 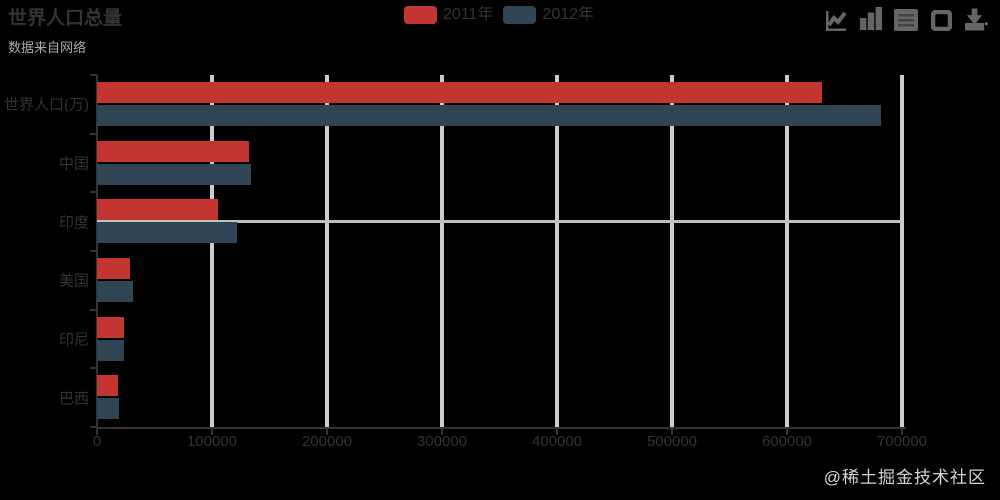 What do you see at coordinates (499, 222) in the screenshot?
I see `axis-pointer-line` at bounding box center [499, 222].